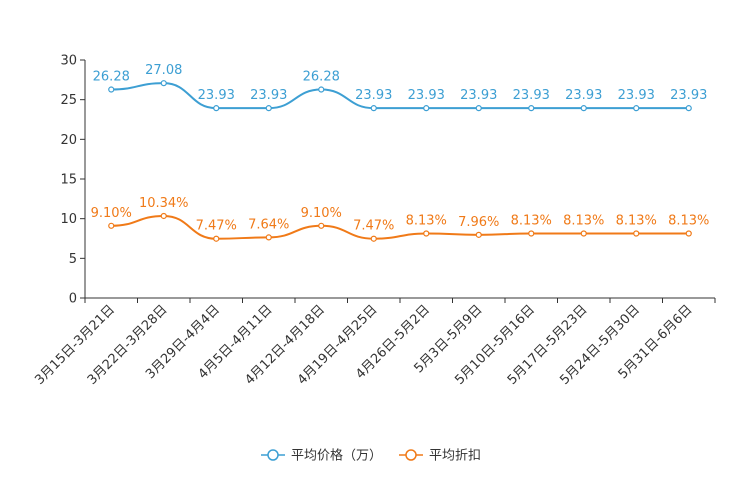  What do you see at coordinates (68, 100) in the screenshot?
I see `y-tick-label: 25` at bounding box center [68, 100].